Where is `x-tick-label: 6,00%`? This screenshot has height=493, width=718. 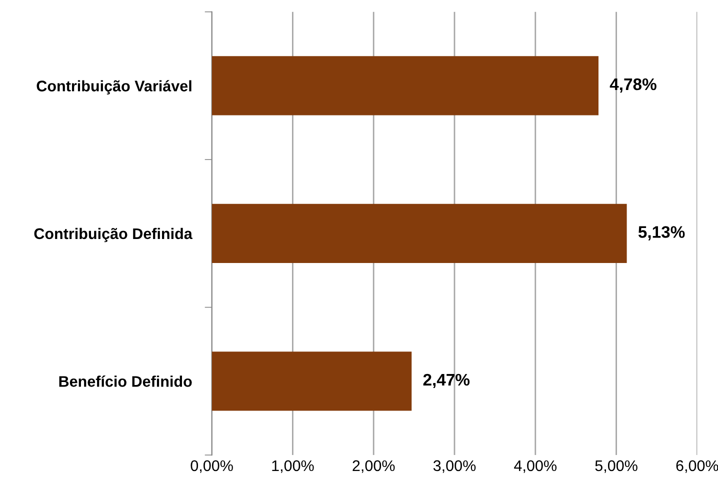
x-tick-label: 6,00% is located at coordinates (697, 466).